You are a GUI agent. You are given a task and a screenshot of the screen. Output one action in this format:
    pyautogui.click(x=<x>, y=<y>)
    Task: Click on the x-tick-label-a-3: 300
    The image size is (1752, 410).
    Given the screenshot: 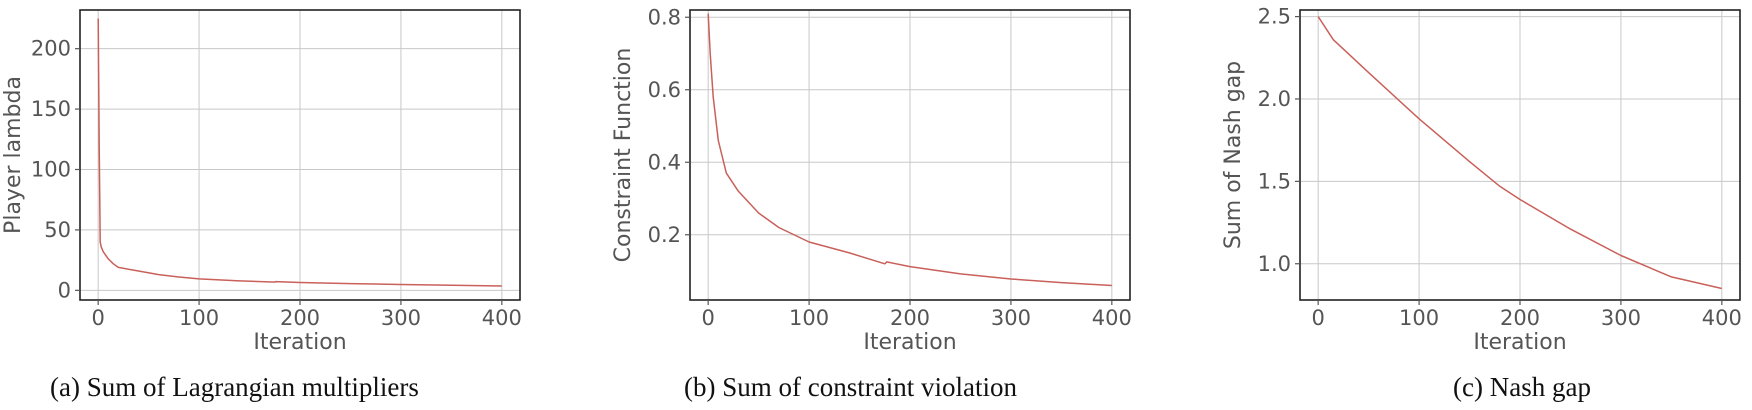 What is the action you would take?
    pyautogui.click(x=401, y=318)
    